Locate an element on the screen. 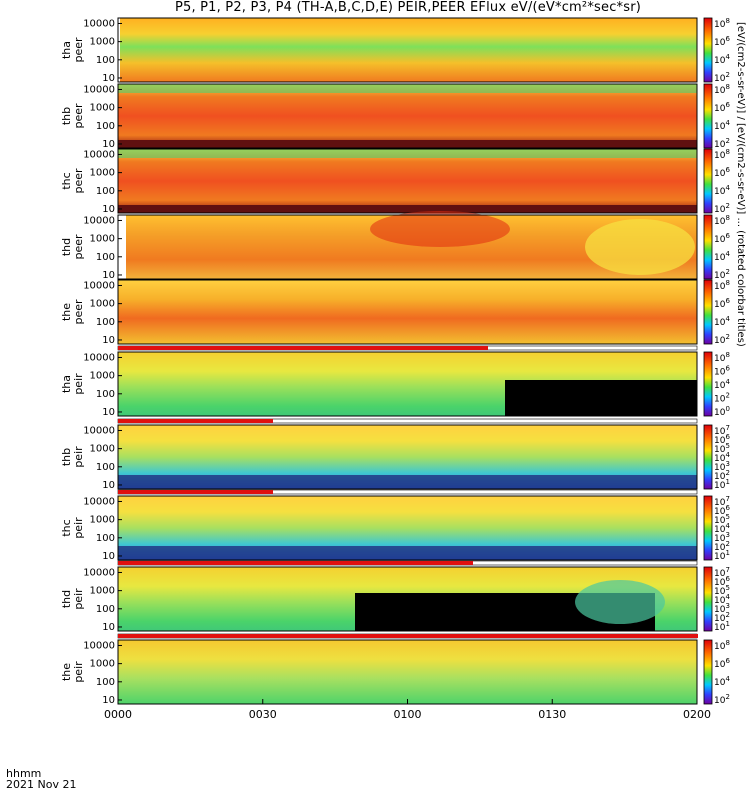  red-region is located at coordinates (440, 229).